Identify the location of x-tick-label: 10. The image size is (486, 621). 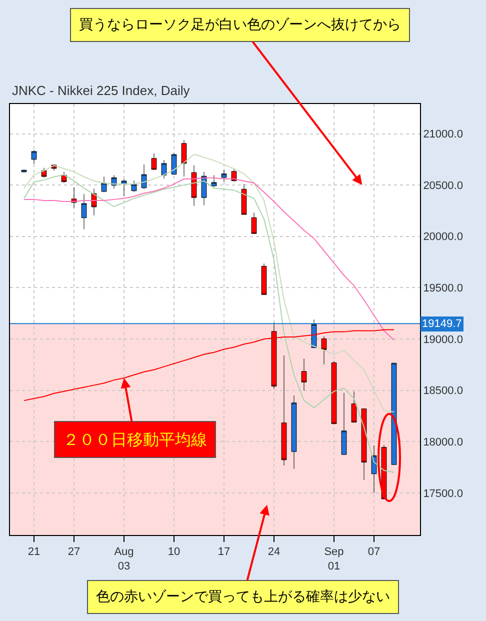
(174, 552).